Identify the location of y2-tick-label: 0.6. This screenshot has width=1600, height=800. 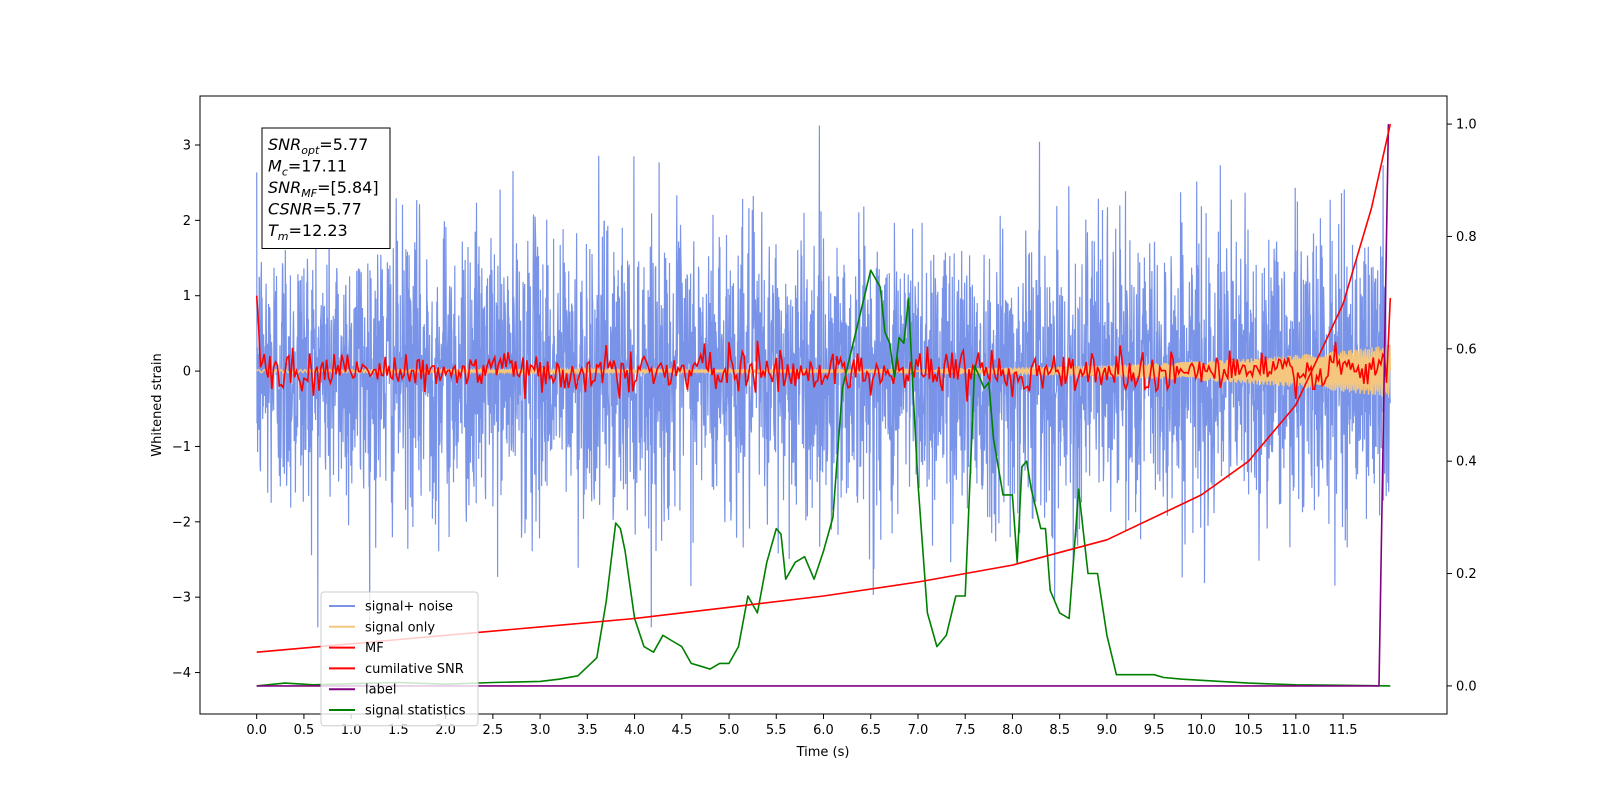
(1466, 349).